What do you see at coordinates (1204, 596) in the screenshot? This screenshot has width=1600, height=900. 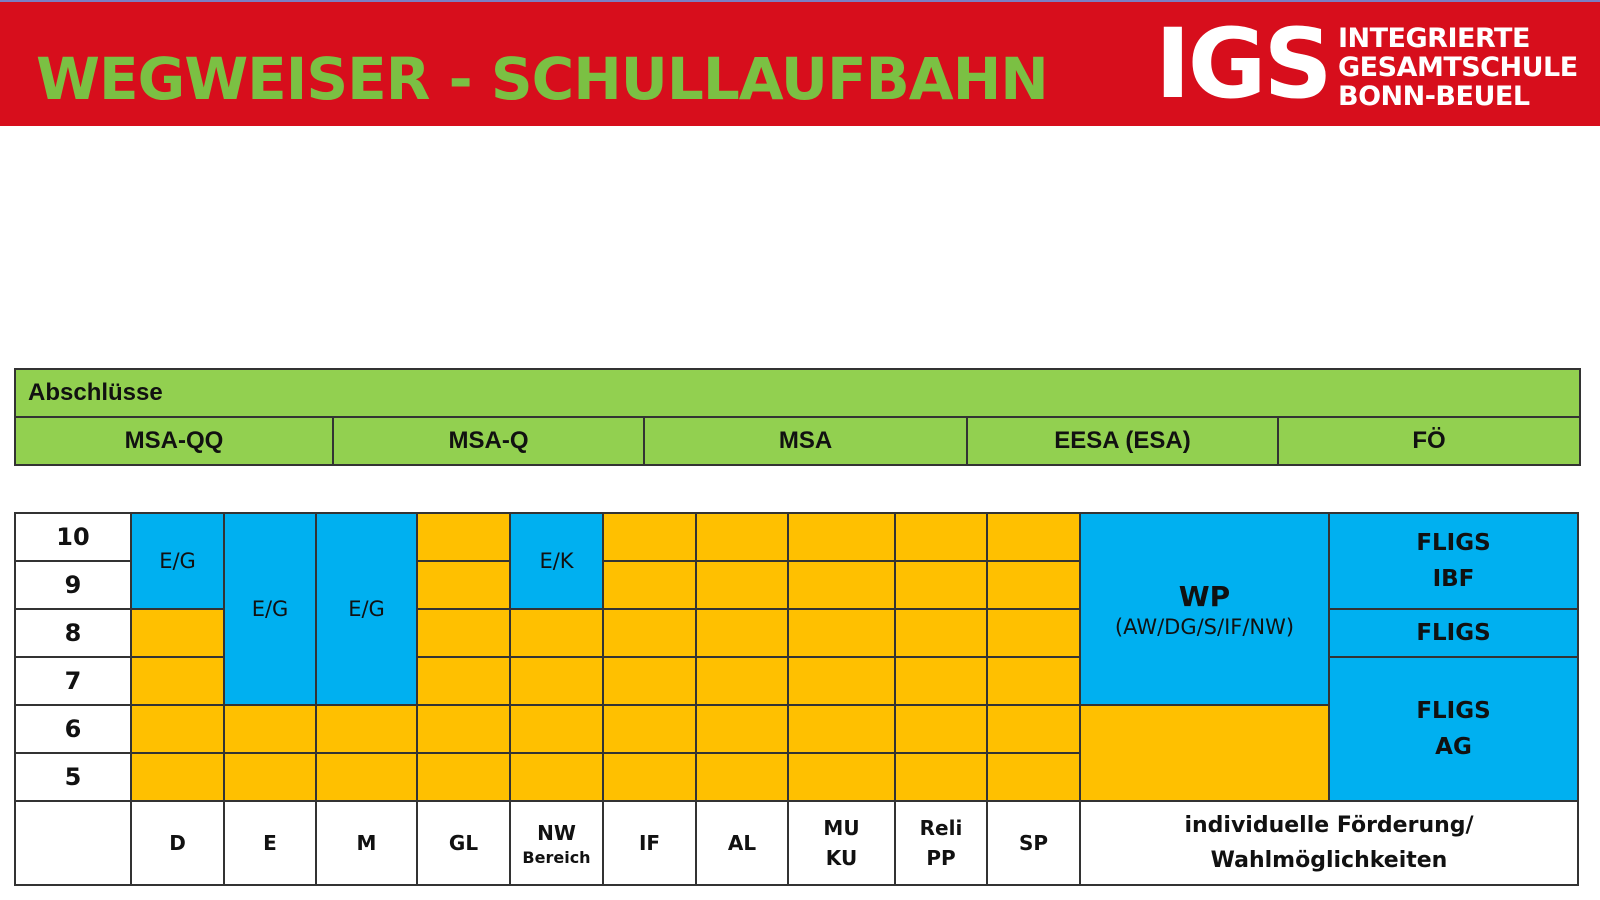 I see `wp-title: WP` at bounding box center [1204, 596].